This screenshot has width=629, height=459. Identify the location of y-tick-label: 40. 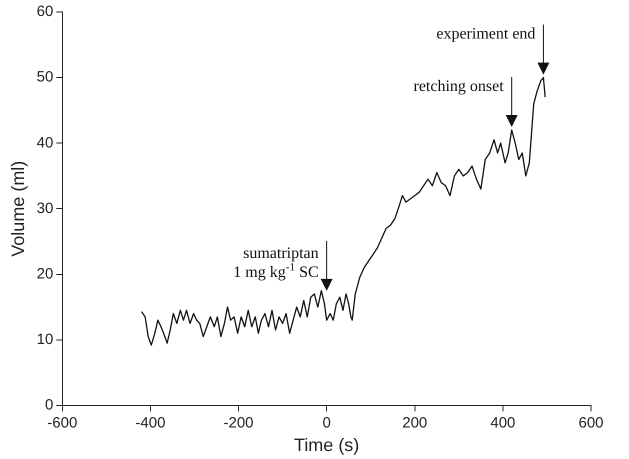
(45, 143).